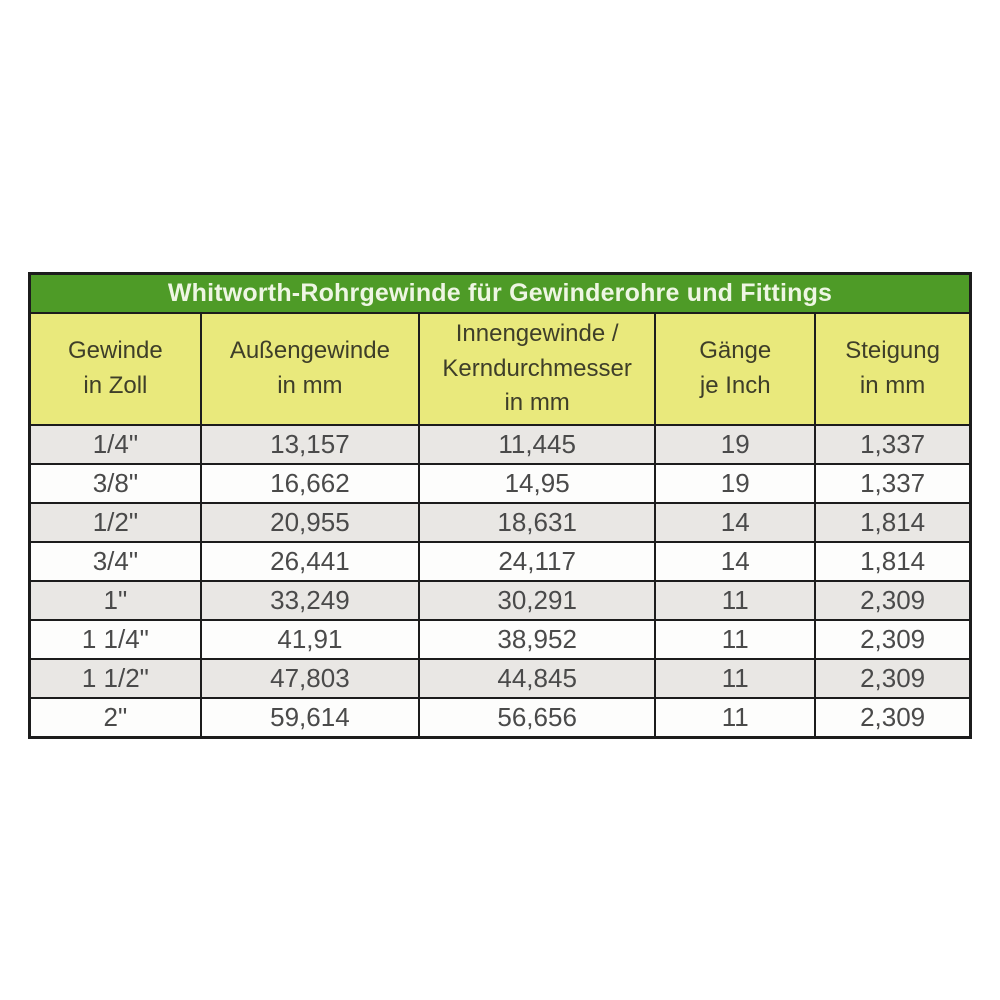  What do you see at coordinates (893, 369) in the screenshot?
I see `column-header-steigung: Steigung in mm` at bounding box center [893, 369].